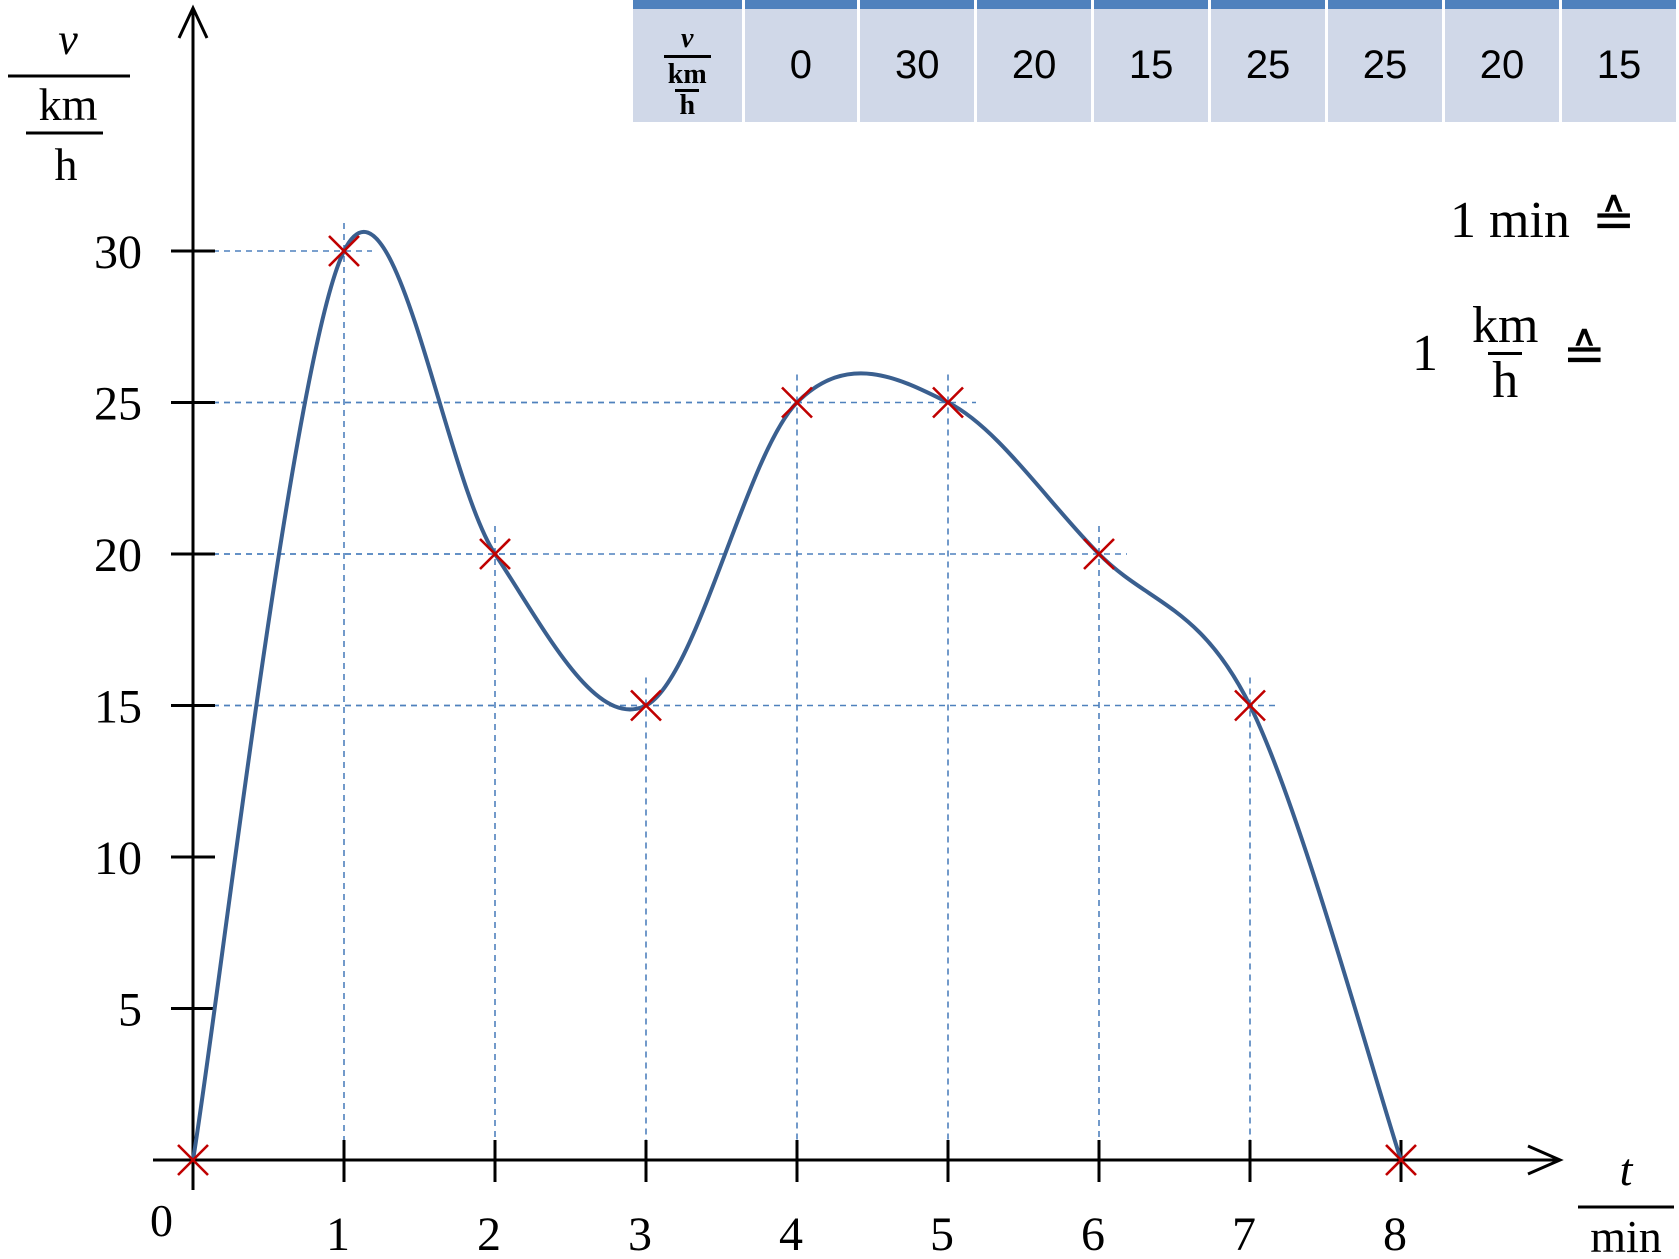 This screenshot has width=1679, height=1259. What do you see at coordinates (68, 39) in the screenshot?
I see `y-axis-label-quantity: v` at bounding box center [68, 39].